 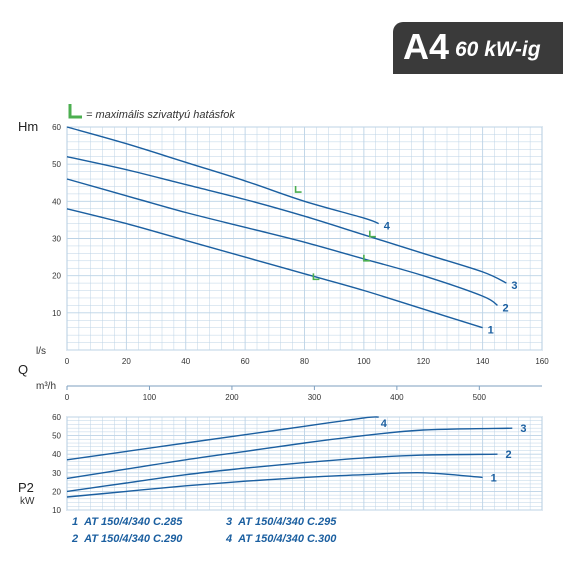 What do you see at coordinates (387, 227) in the screenshot?
I see `head-curve-label-4: 4` at bounding box center [387, 227].